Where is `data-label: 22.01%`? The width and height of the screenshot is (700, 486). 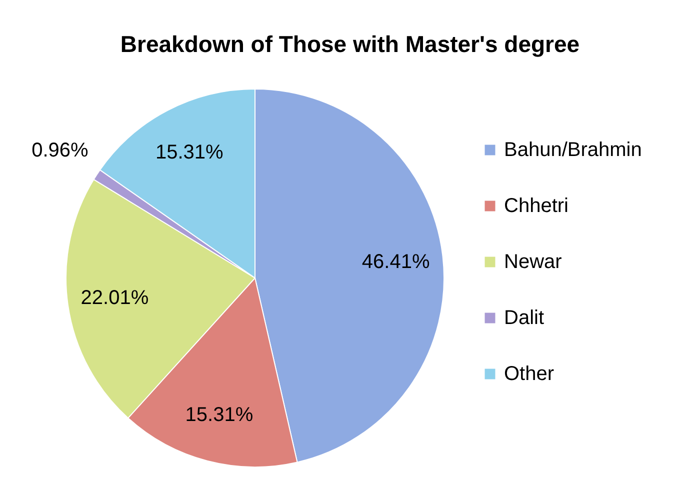
data-label: 22.01% is located at coordinates (114, 298).